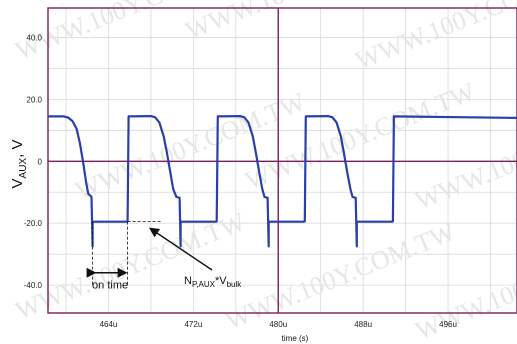 The height and width of the screenshot is (344, 517). I want to click on y-axis-label: VAUX, V, so click(19, 164).